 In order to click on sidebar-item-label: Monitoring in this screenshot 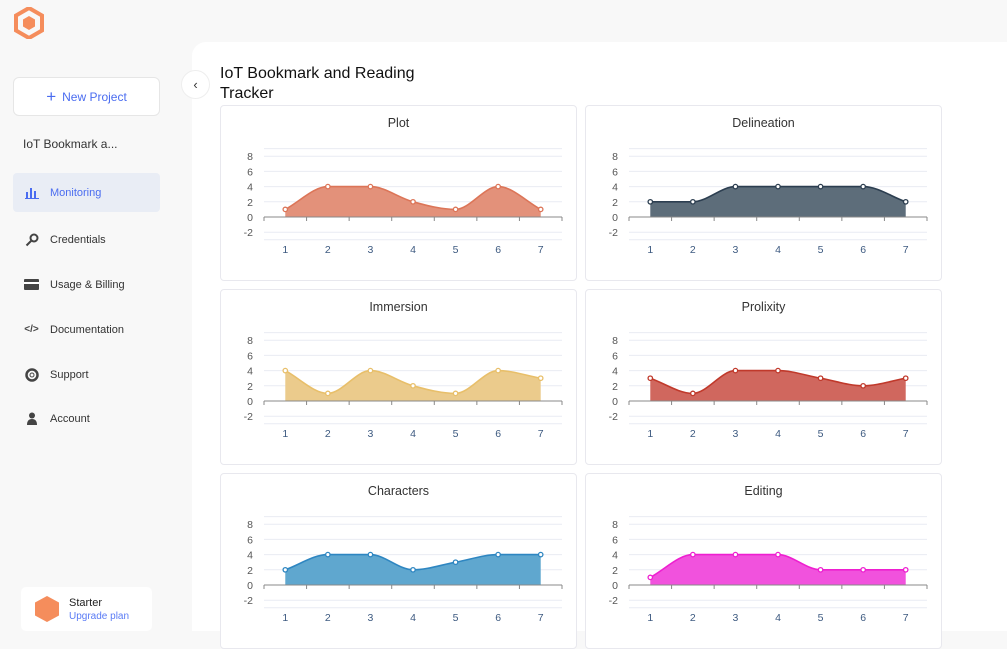, I will do `click(76, 192)`.